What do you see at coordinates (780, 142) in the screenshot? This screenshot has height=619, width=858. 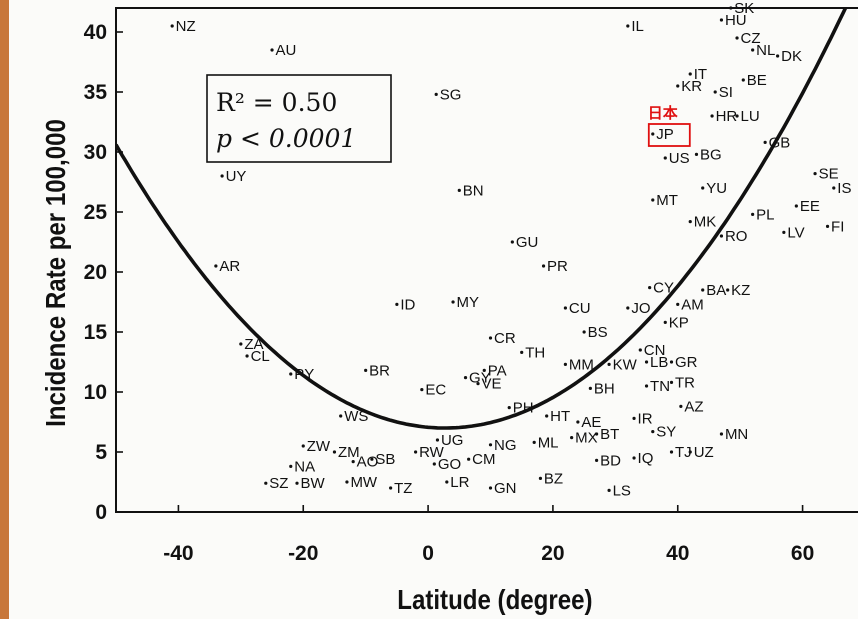 I see `point-label-gb: GB` at bounding box center [780, 142].